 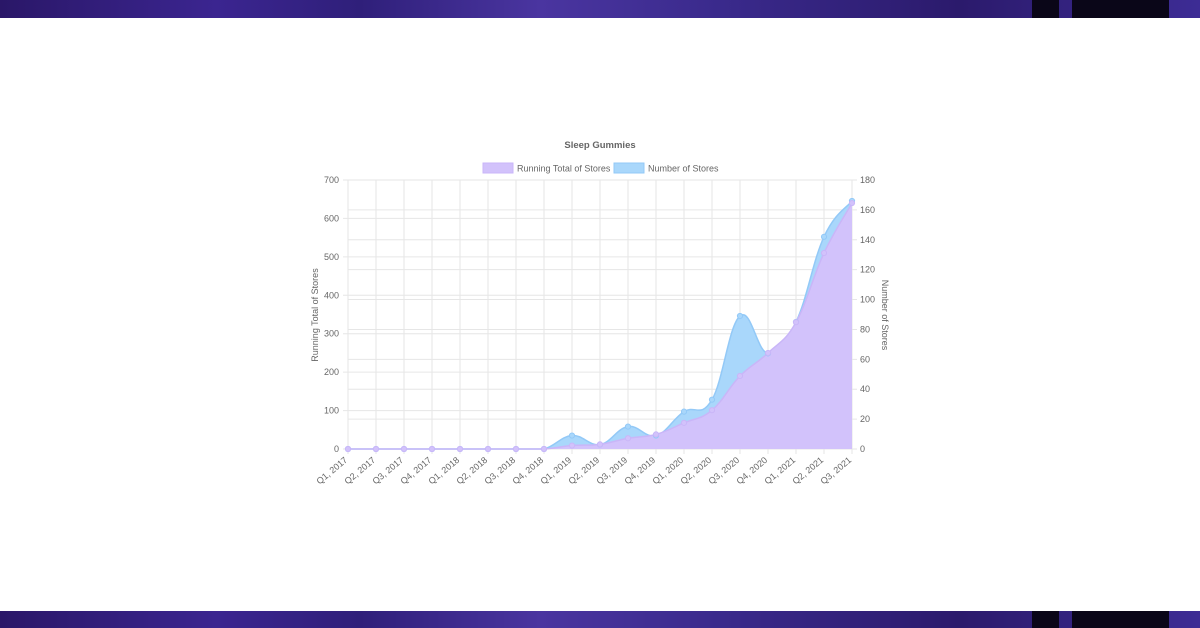 I want to click on left-tick-label: 600, so click(x=331, y=218).